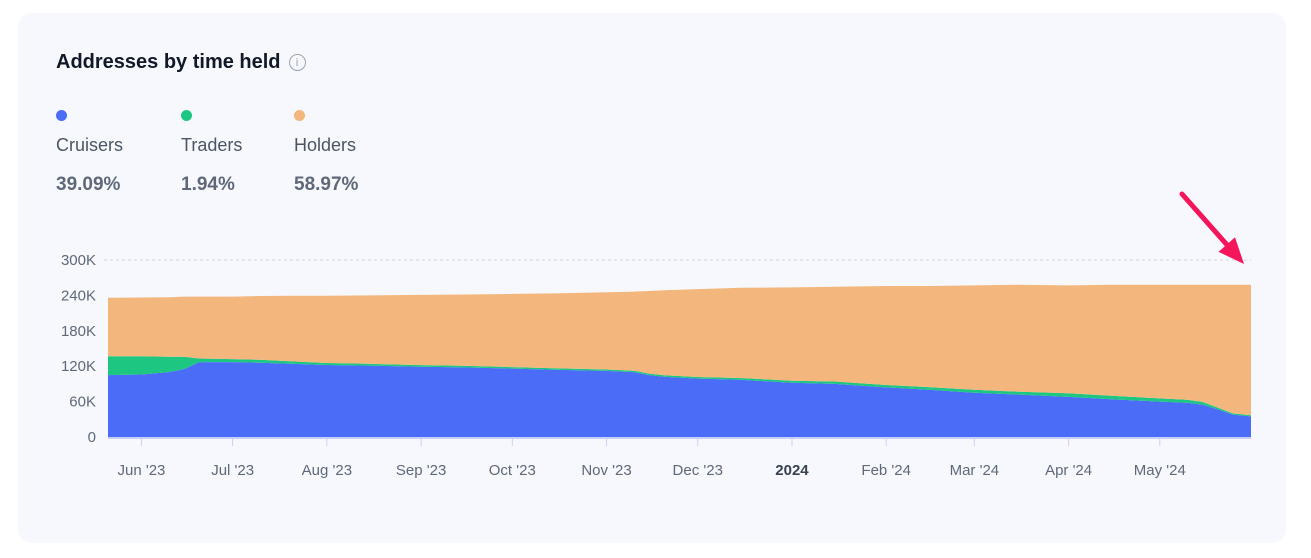  I want to click on y-tick-label: 240K, so click(78, 295).